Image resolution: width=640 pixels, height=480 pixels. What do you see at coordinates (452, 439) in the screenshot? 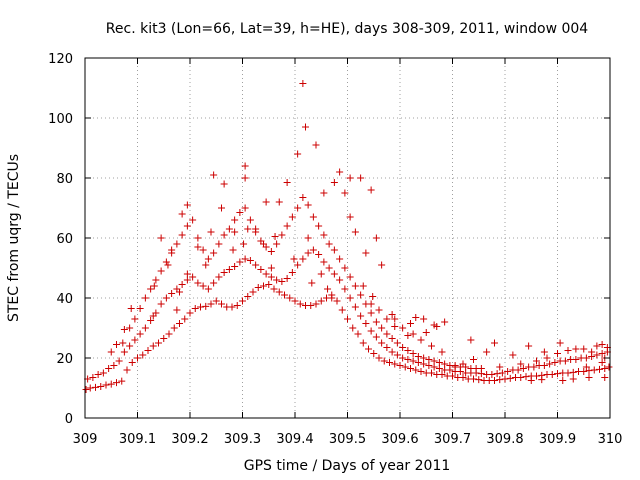
I see `x-tick-label: 309.7` at bounding box center [452, 439].